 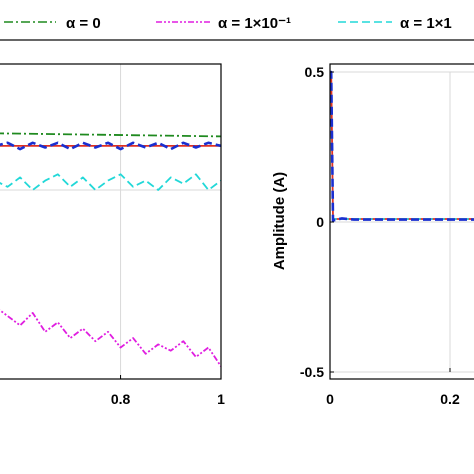 I want to click on right-series, so click(x=402, y=146).